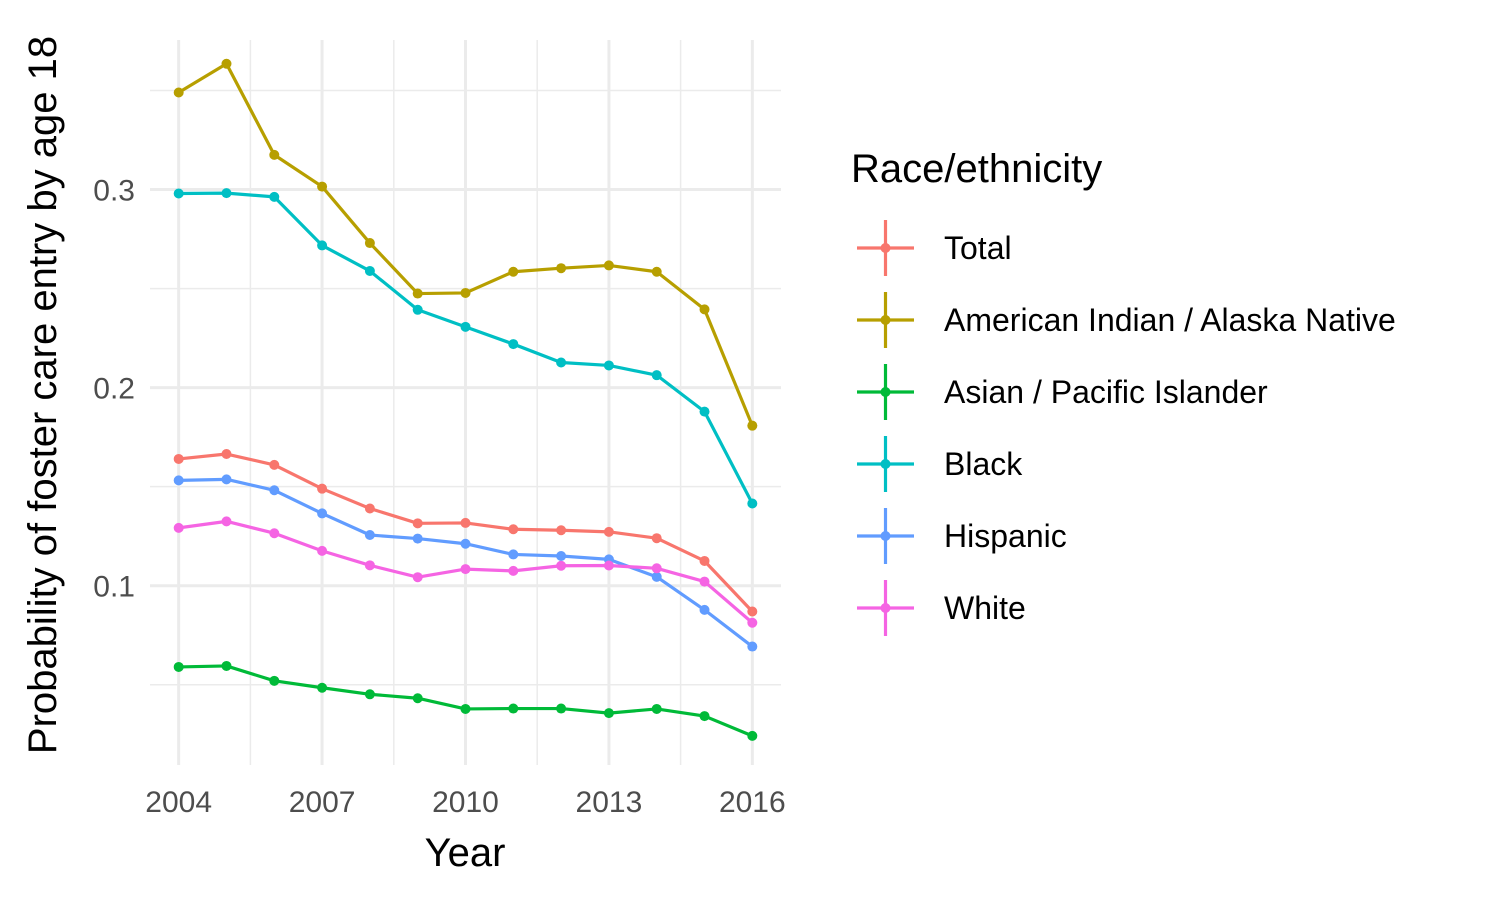  I want to click on y-axis-ticks: 0.1 0.2 0.3, so click(114, 389).